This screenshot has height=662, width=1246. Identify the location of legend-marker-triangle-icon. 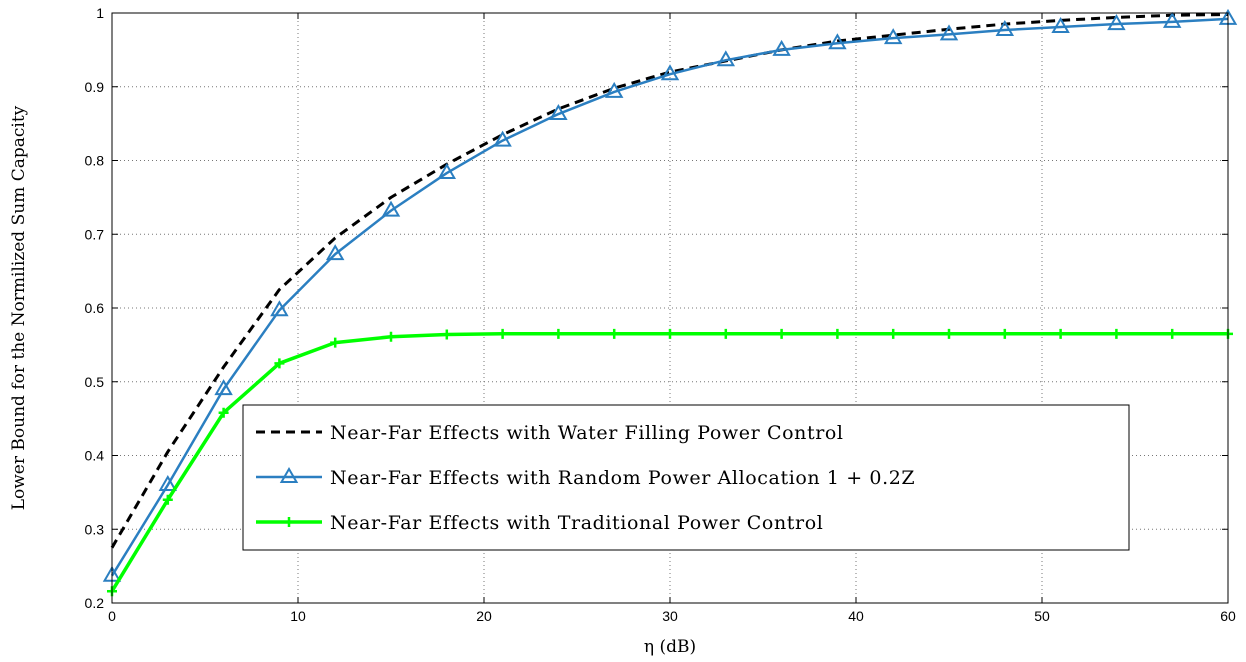
(289, 474).